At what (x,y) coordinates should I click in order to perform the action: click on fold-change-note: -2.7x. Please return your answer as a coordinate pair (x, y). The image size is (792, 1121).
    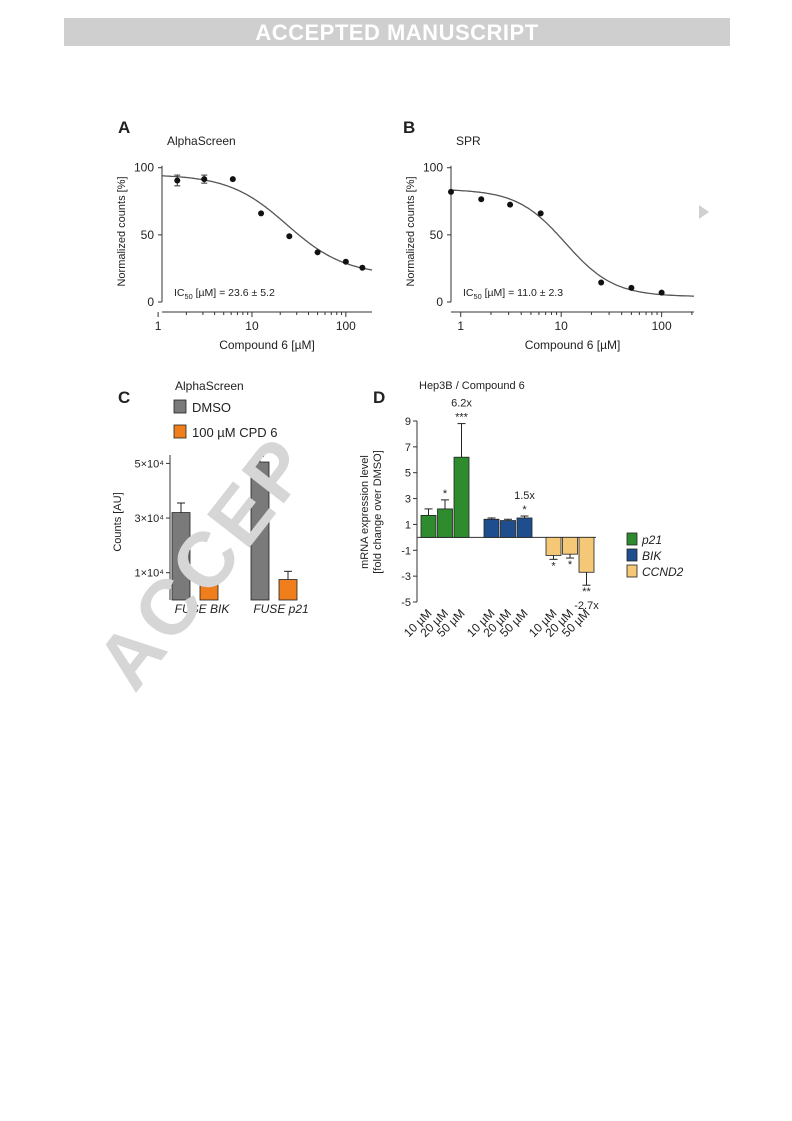
    Looking at the image, I should click on (586, 606).